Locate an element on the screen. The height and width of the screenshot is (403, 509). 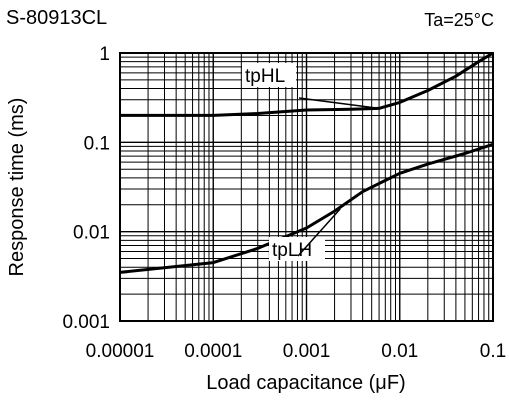
y-tick-label: 1 is located at coordinates (104, 54).